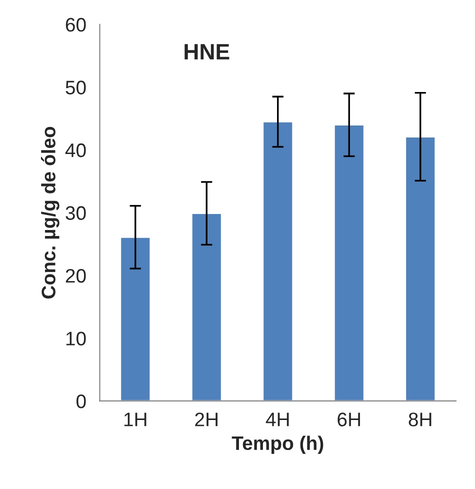 The height and width of the screenshot is (489, 475). What do you see at coordinates (76, 25) in the screenshot?
I see `y-tick-label: 60` at bounding box center [76, 25].